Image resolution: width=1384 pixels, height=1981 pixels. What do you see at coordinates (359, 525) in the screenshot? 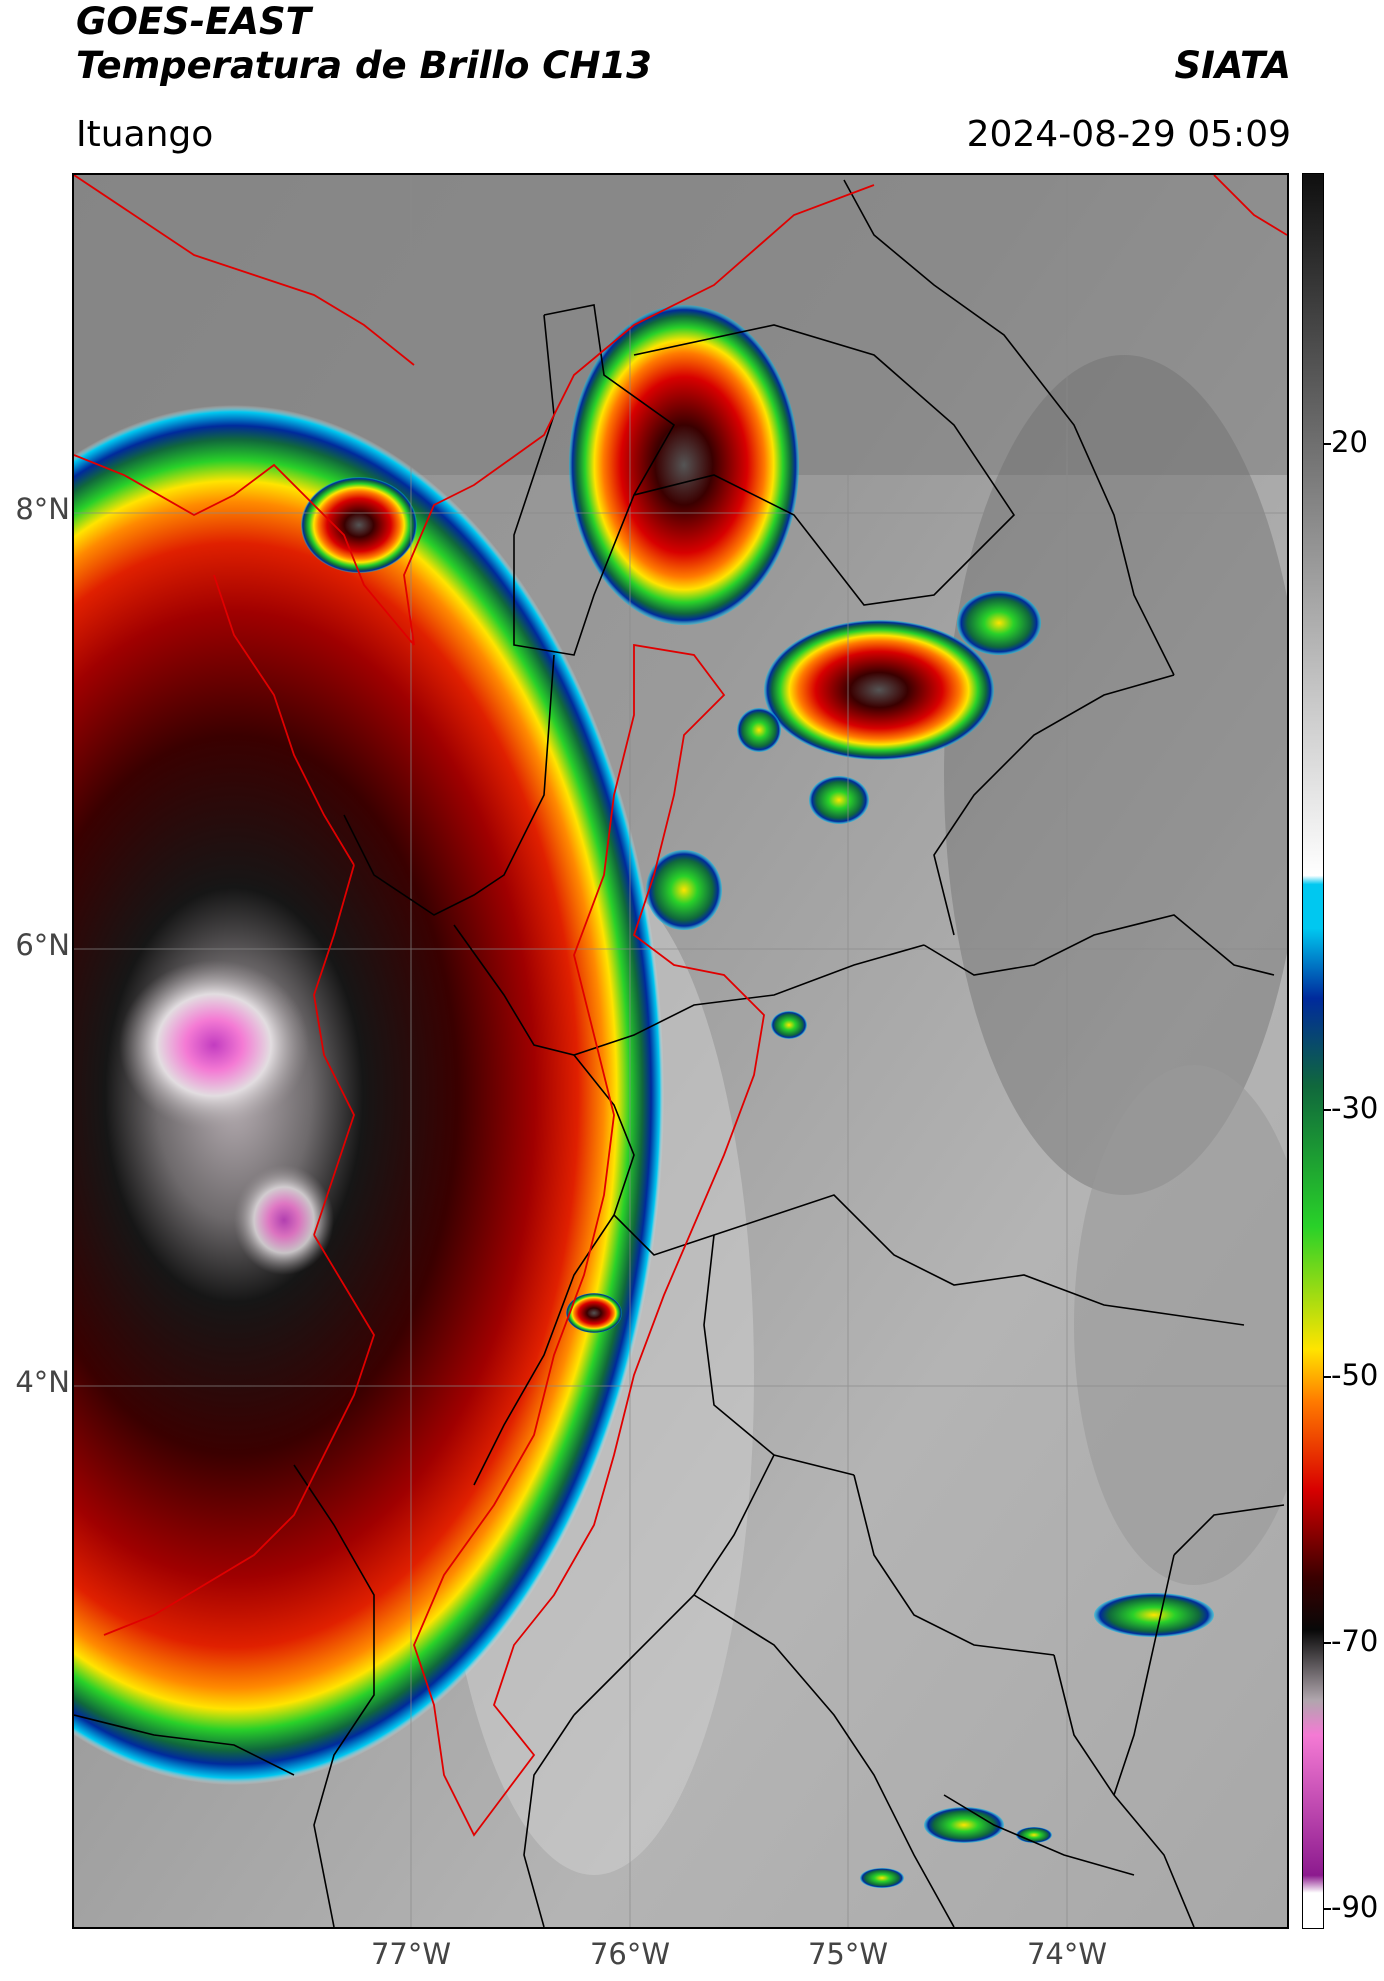
I see `storm-uraba` at bounding box center [359, 525].